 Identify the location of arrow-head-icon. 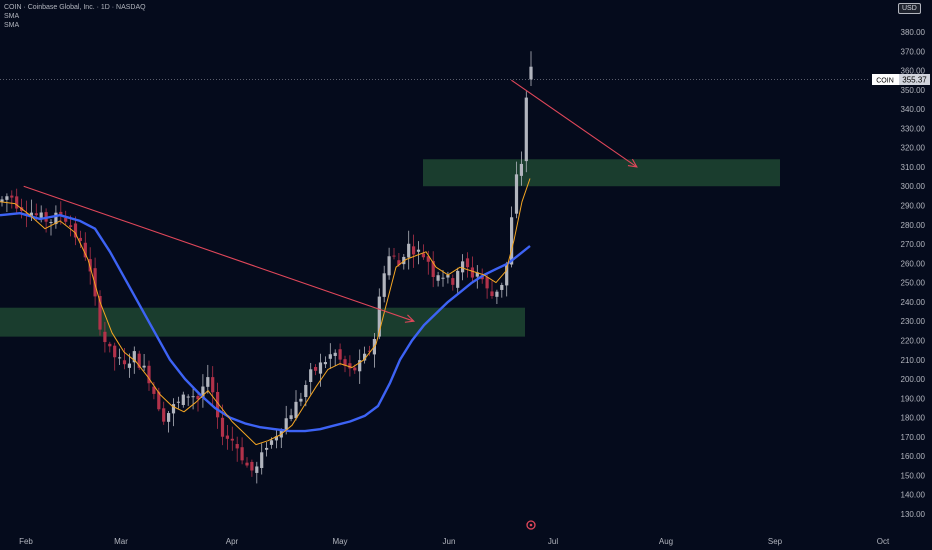
(410, 318).